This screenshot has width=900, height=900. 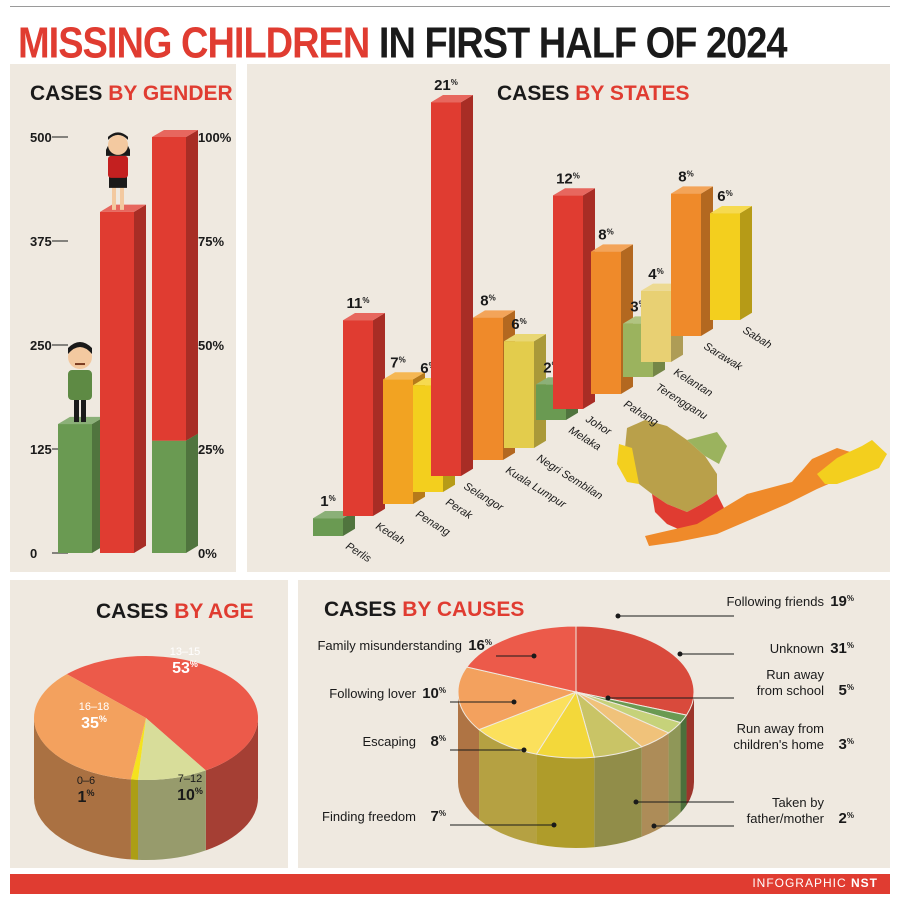 I want to click on page-title: MISSING CHILDREN IN FIRST HALF OF 2024, so click(x=403, y=43).